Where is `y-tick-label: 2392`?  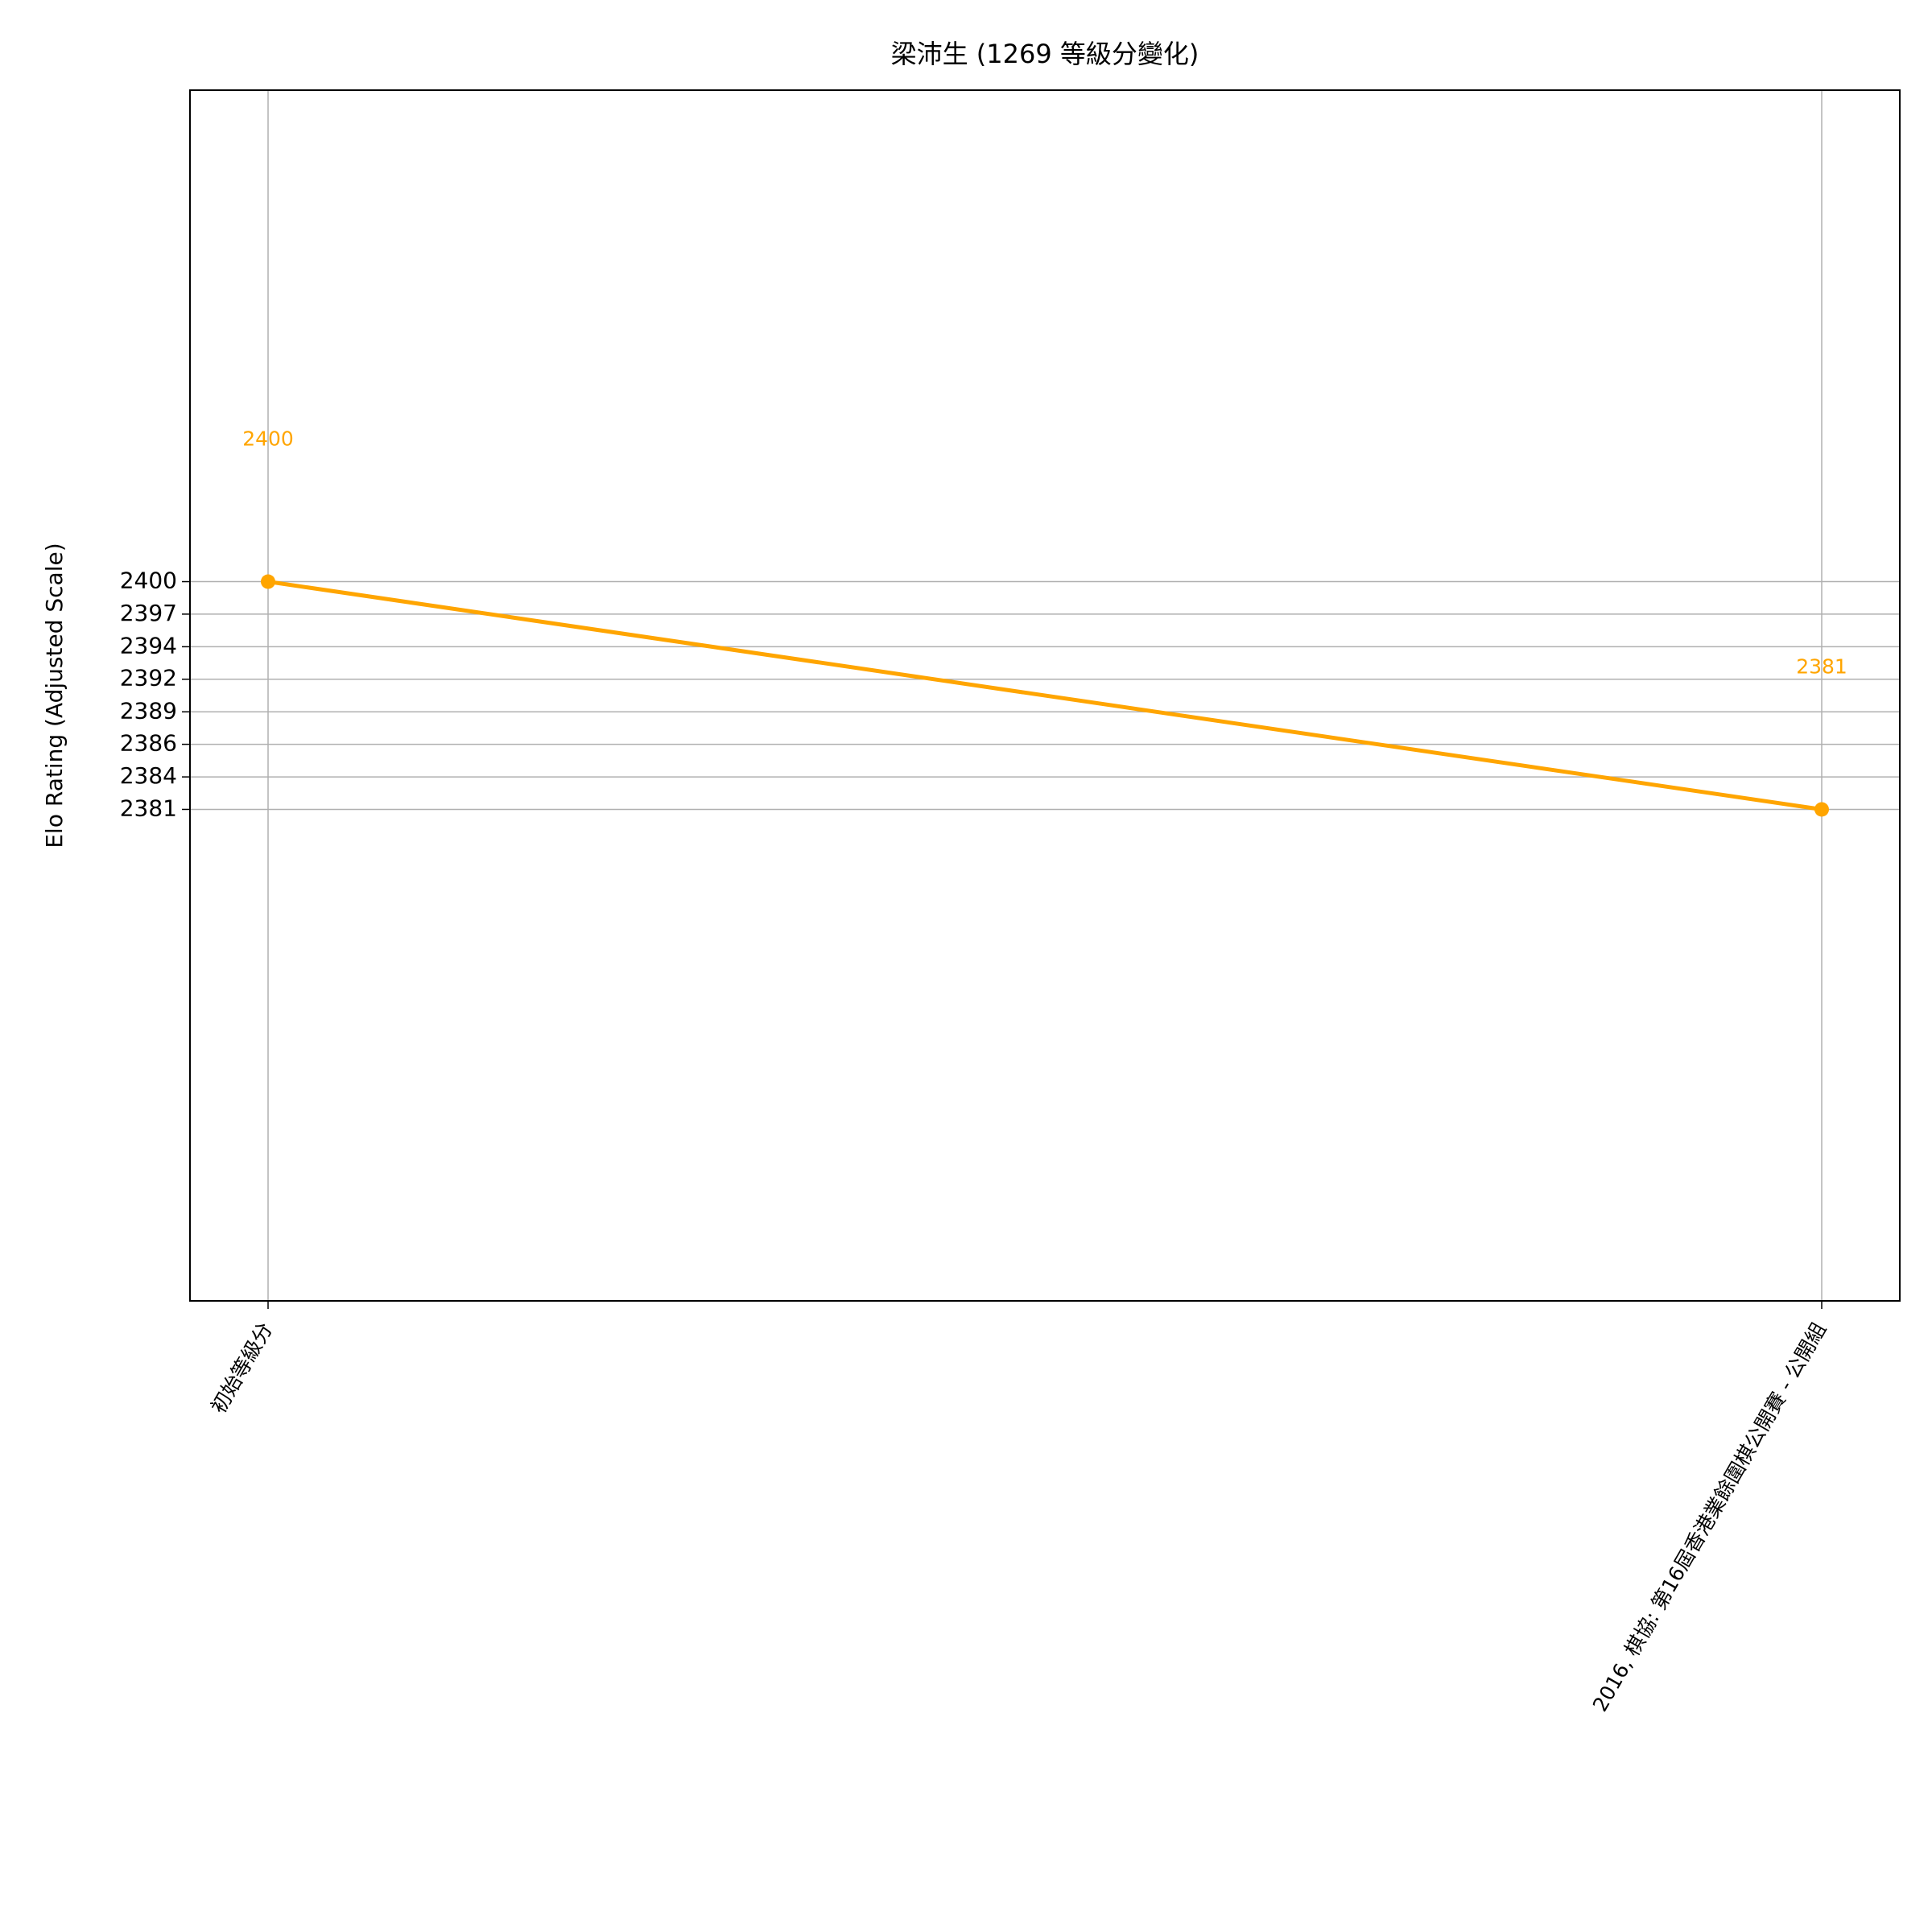
y-tick-label: 2392 is located at coordinates (148, 678).